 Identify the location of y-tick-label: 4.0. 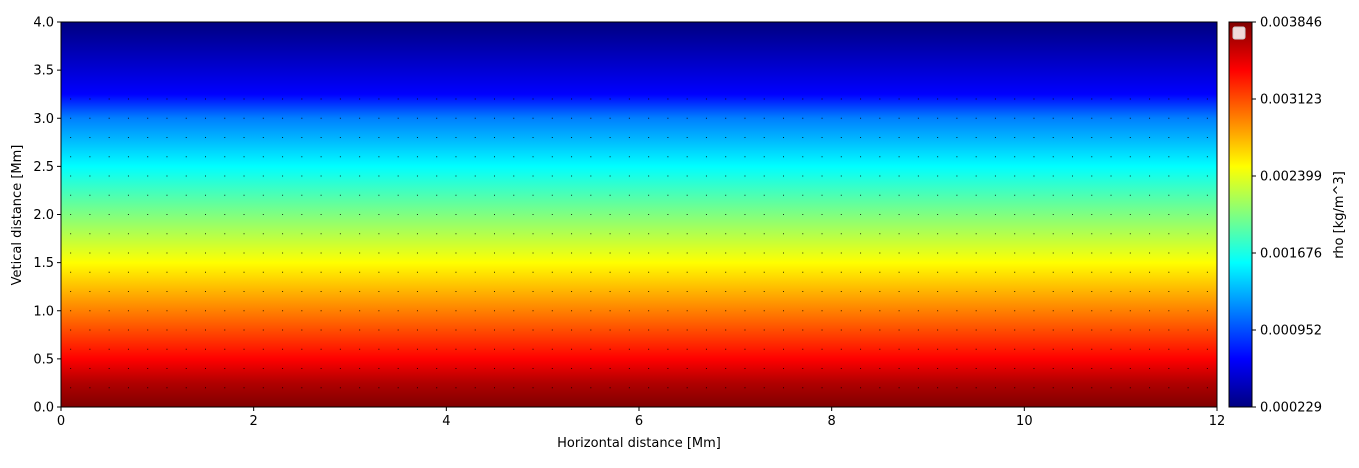
(43, 23).